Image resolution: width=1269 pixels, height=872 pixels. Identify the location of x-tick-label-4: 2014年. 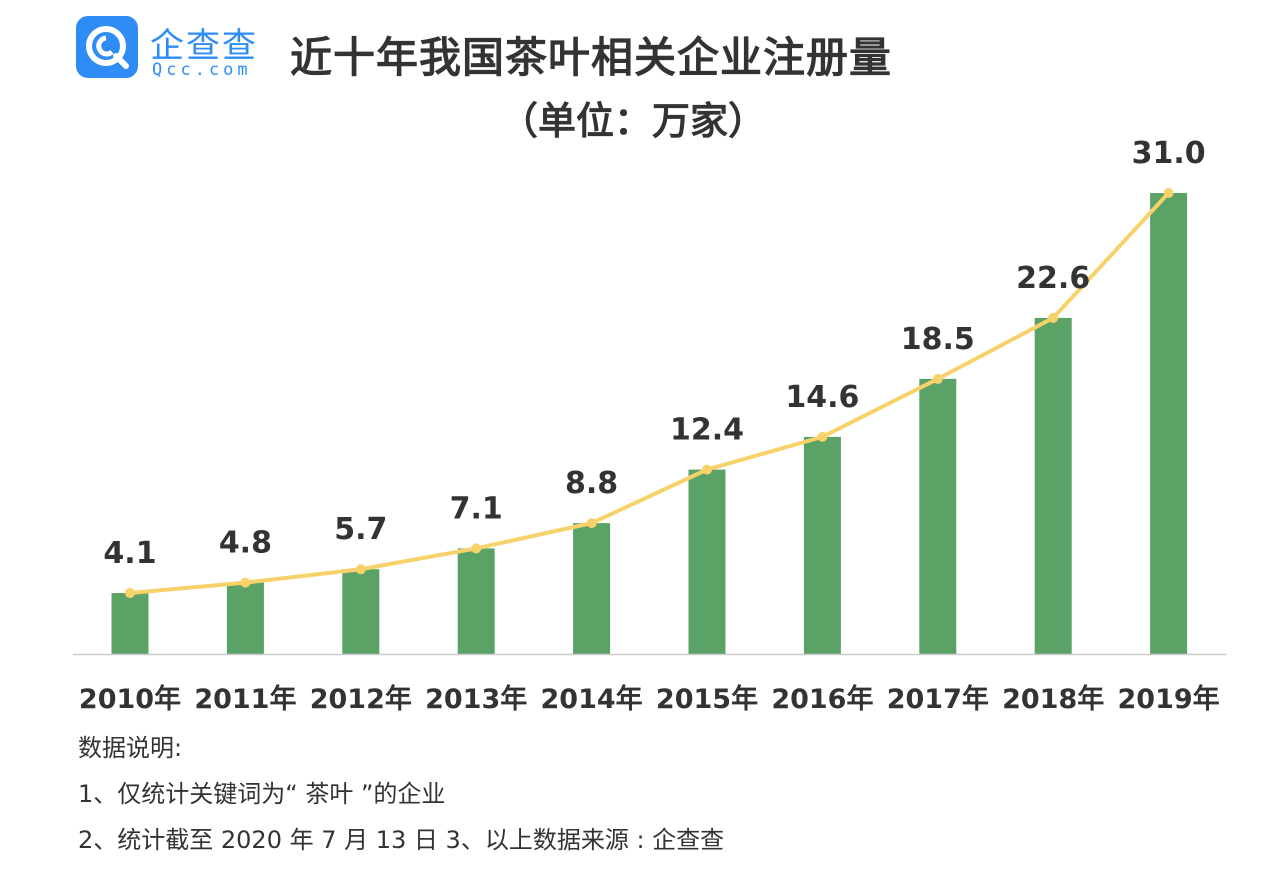
(592, 699).